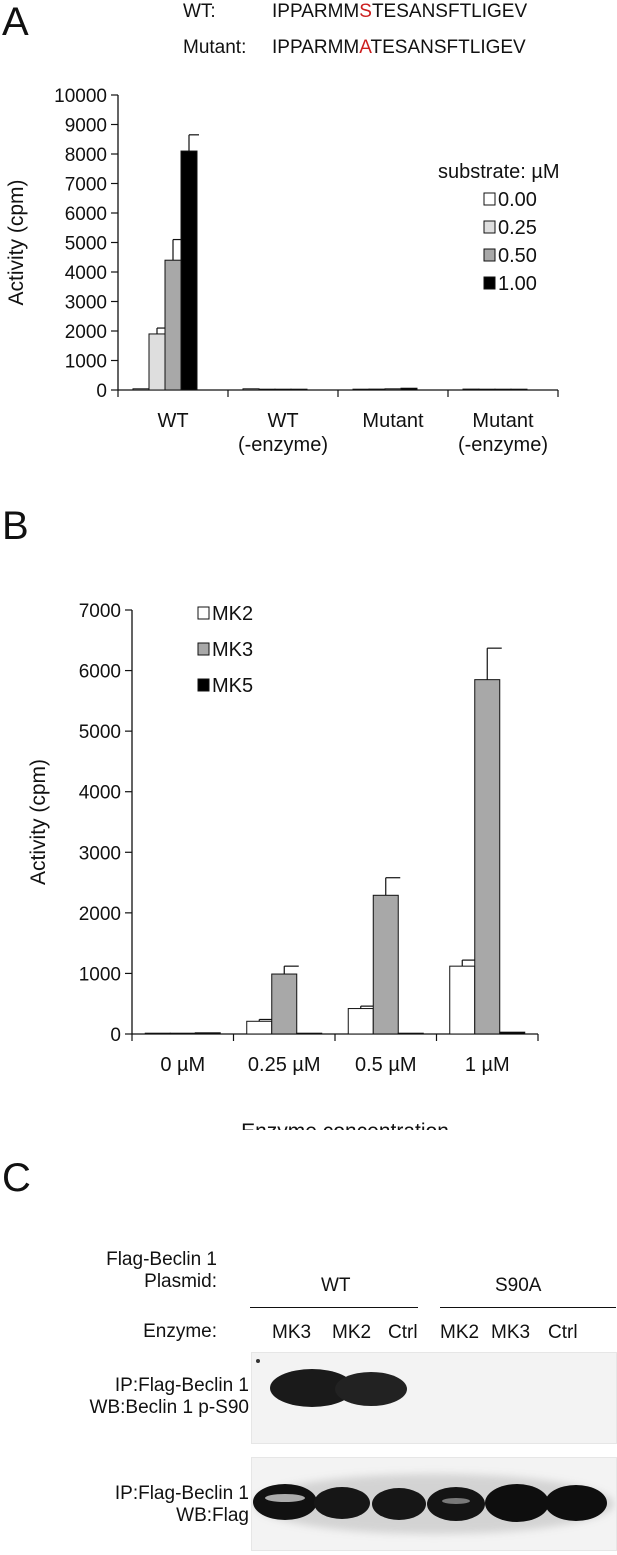  What do you see at coordinates (86, 244) in the screenshot?
I see `chart-0-y-tick-label: 5000` at bounding box center [86, 244].